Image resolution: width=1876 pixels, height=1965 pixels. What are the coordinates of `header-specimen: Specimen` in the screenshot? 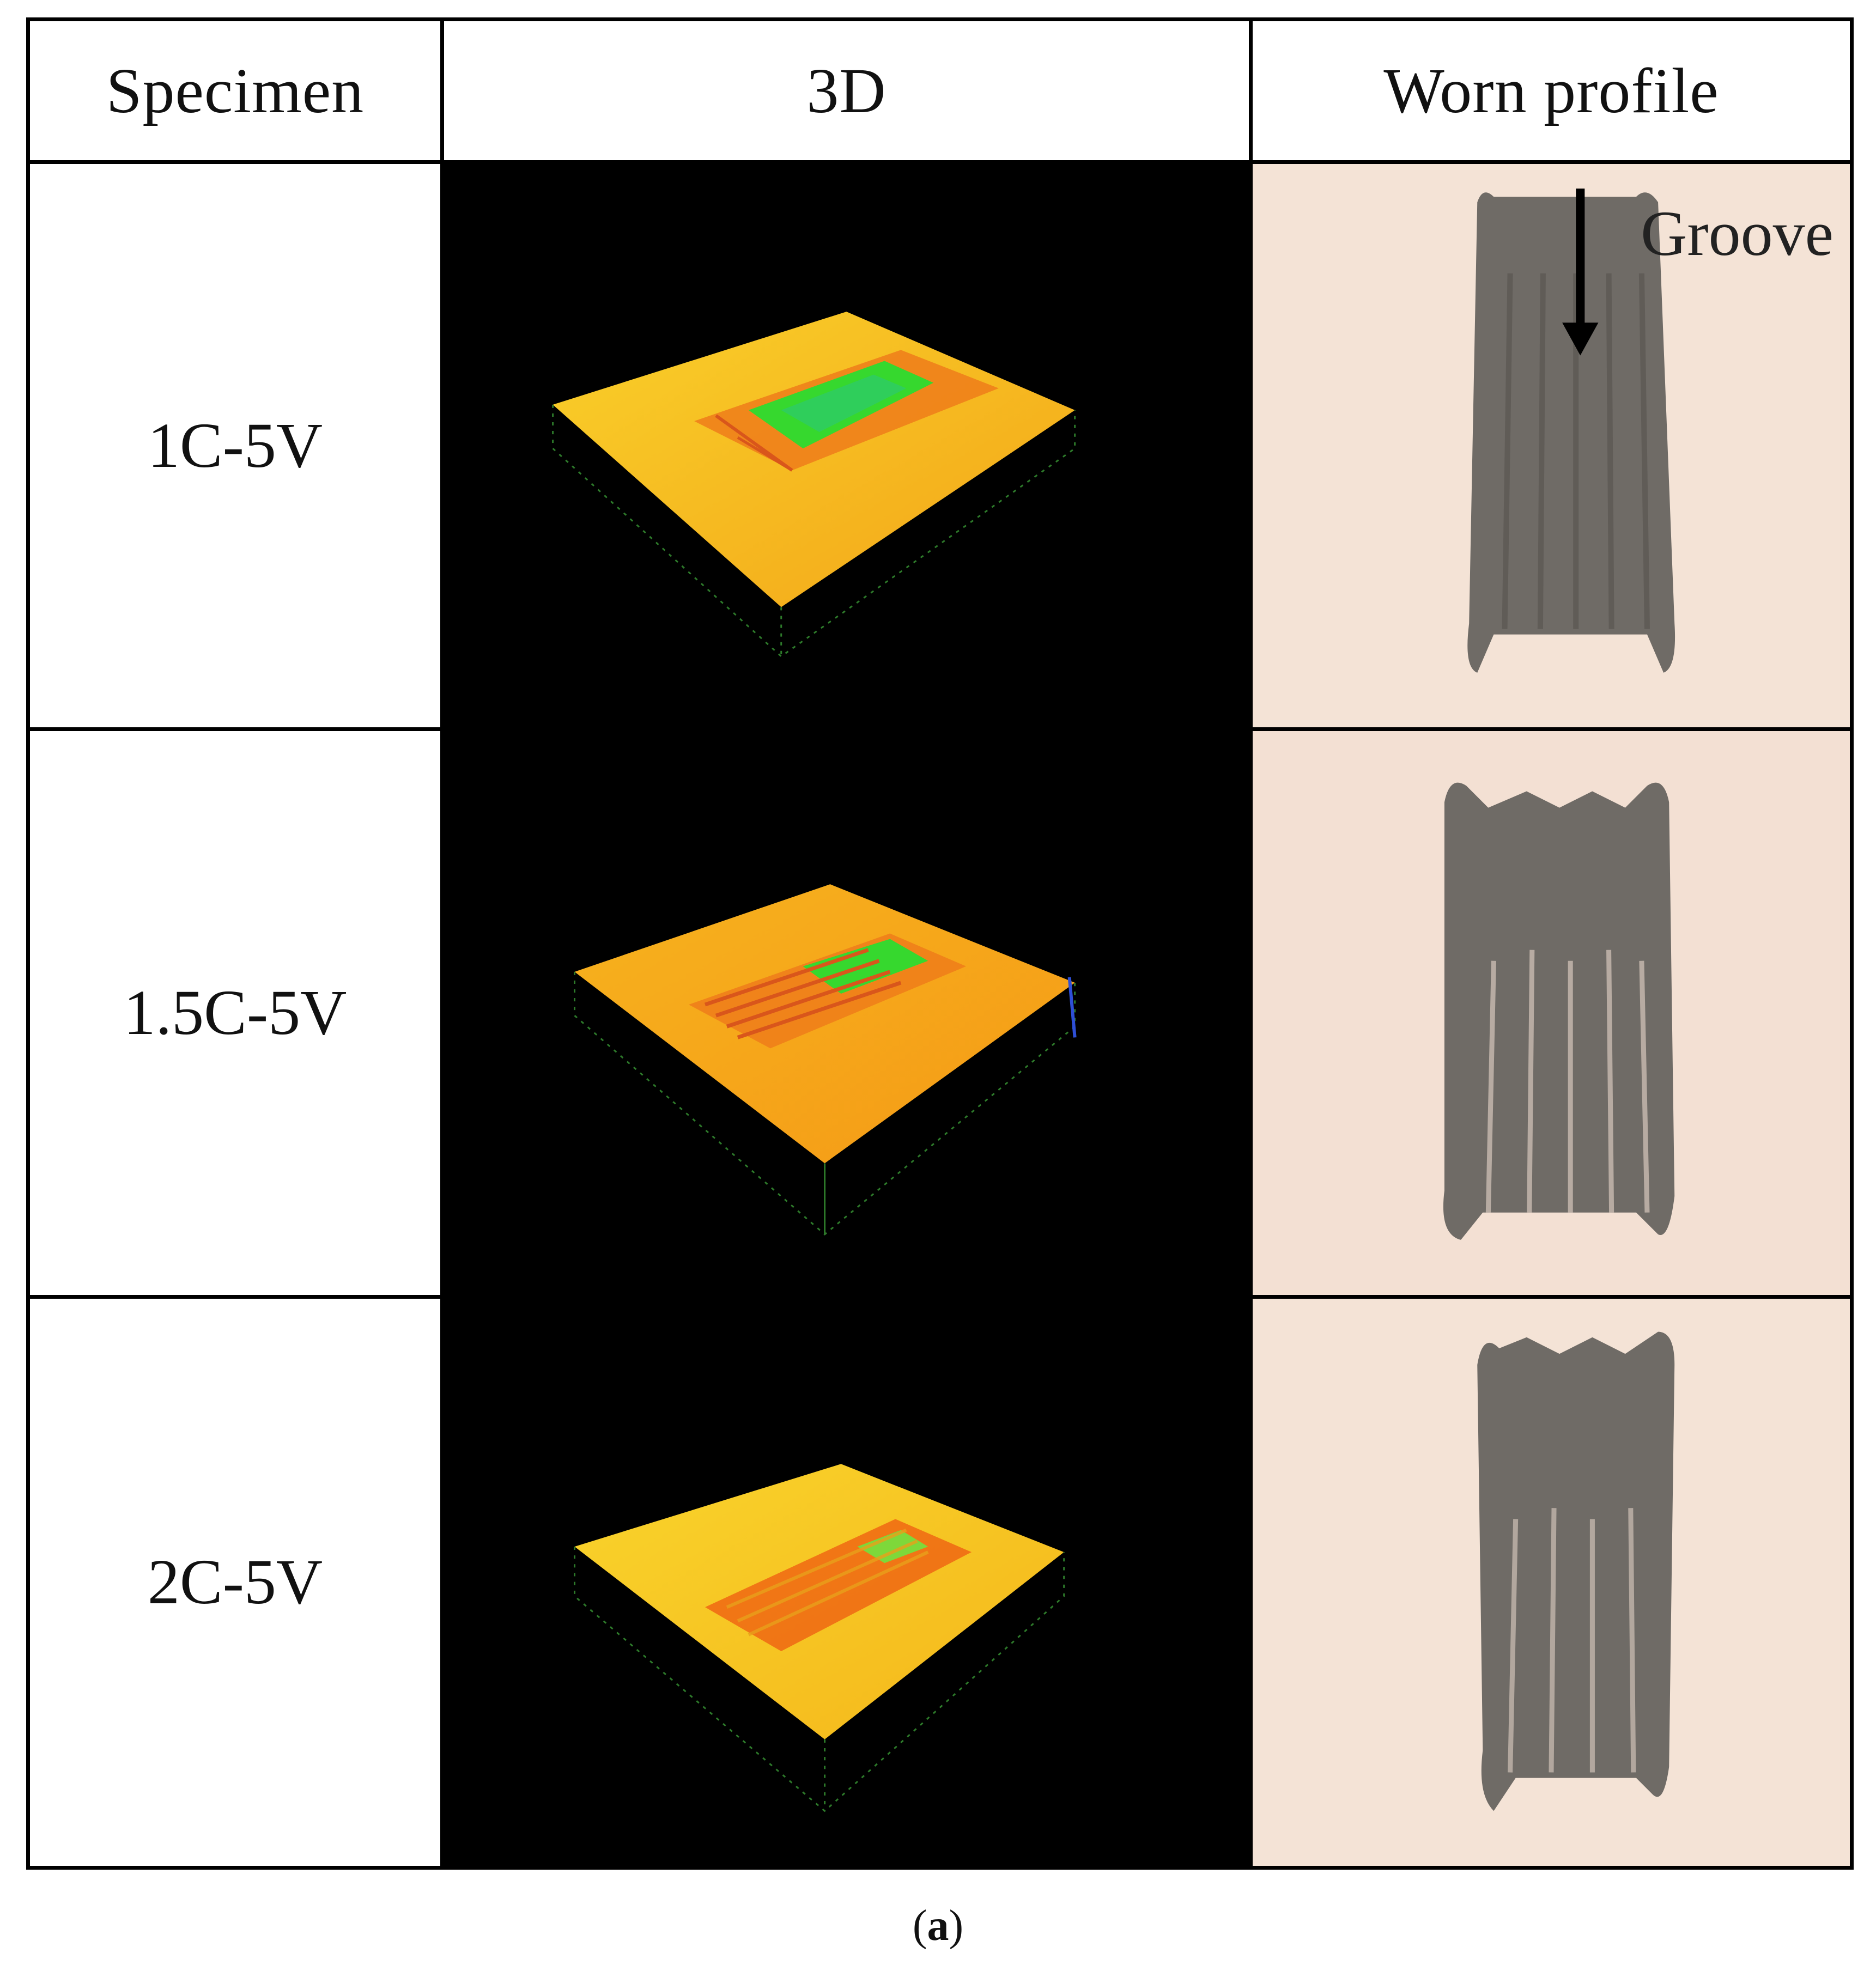 It's located at (237, 92).